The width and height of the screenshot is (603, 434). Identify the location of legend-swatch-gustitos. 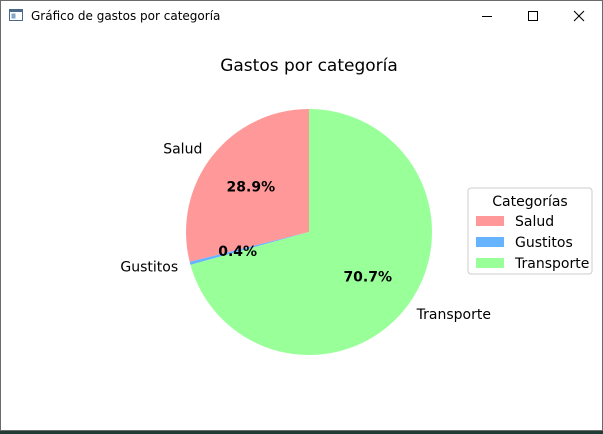
(490, 242).